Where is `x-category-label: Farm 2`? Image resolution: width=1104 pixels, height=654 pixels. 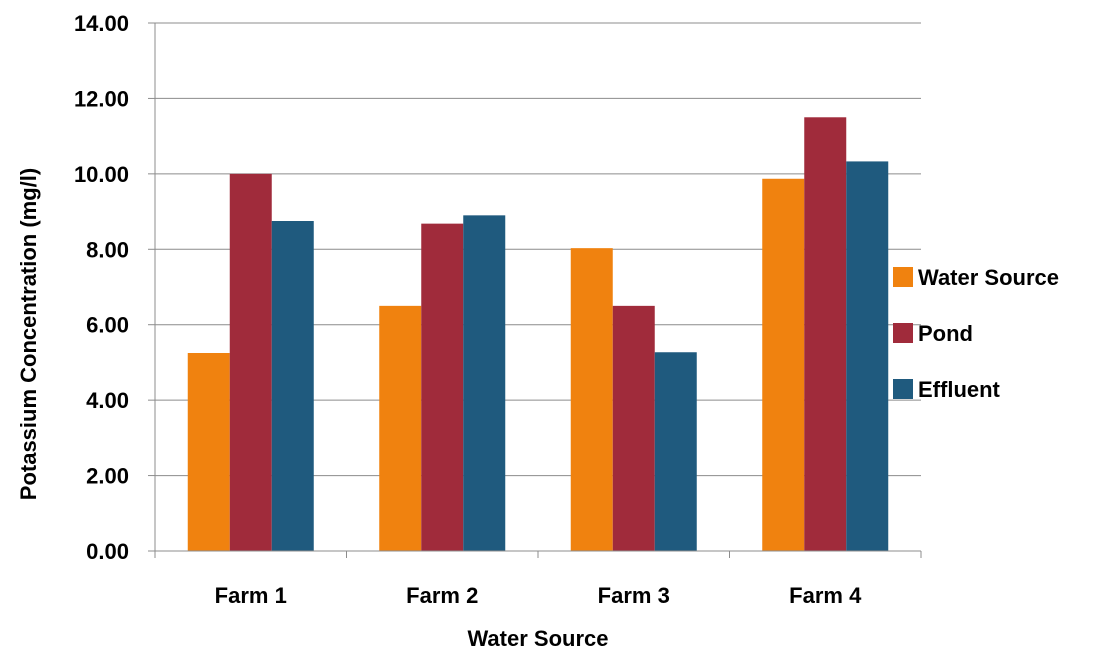 x-category-label: Farm 2 is located at coordinates (442, 595).